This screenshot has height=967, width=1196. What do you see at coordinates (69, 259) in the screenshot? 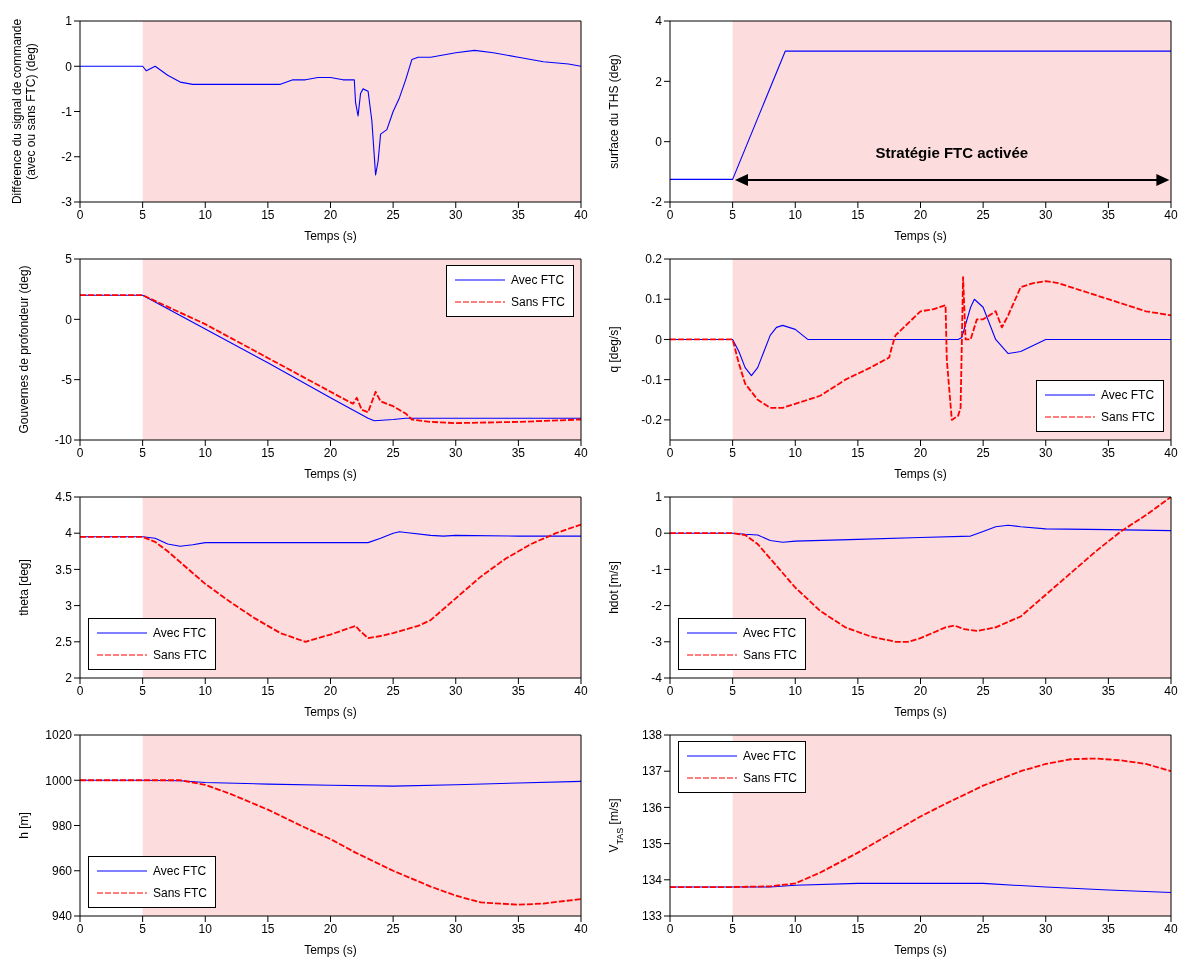
I see `y-tick-label: 5` at bounding box center [69, 259].